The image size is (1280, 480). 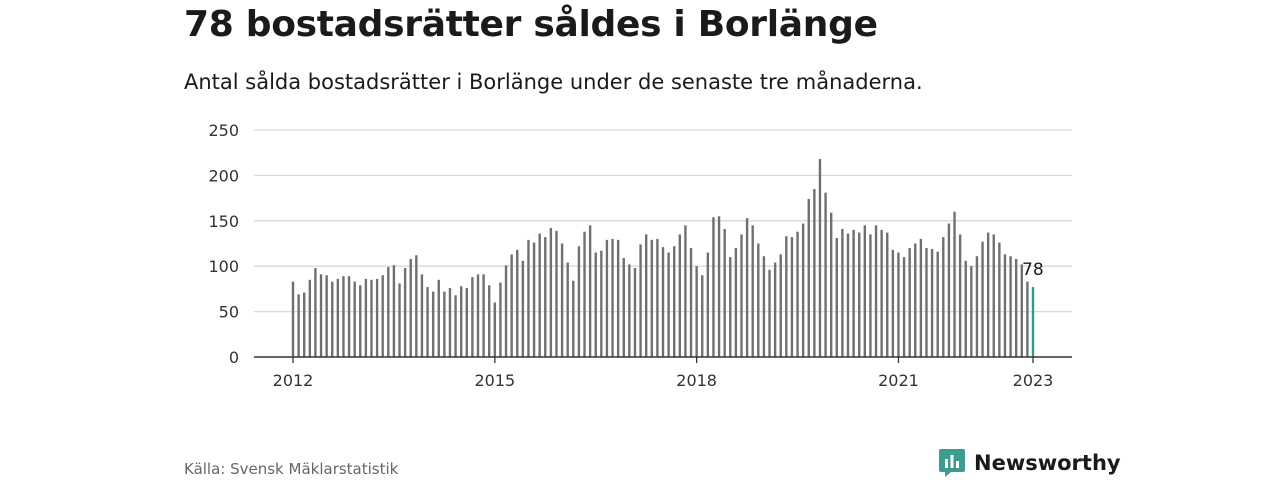 What do you see at coordinates (1033, 322) in the screenshot?
I see `highlight-bar` at bounding box center [1033, 322].